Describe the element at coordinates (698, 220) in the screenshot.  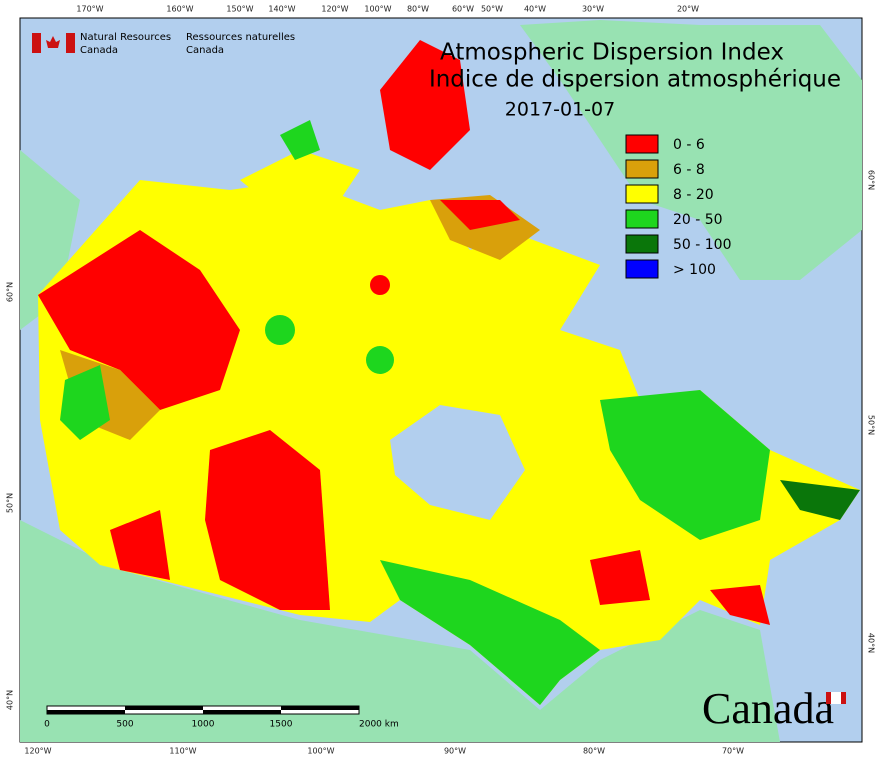
I see `legend-label: 20 - 50` at that location.